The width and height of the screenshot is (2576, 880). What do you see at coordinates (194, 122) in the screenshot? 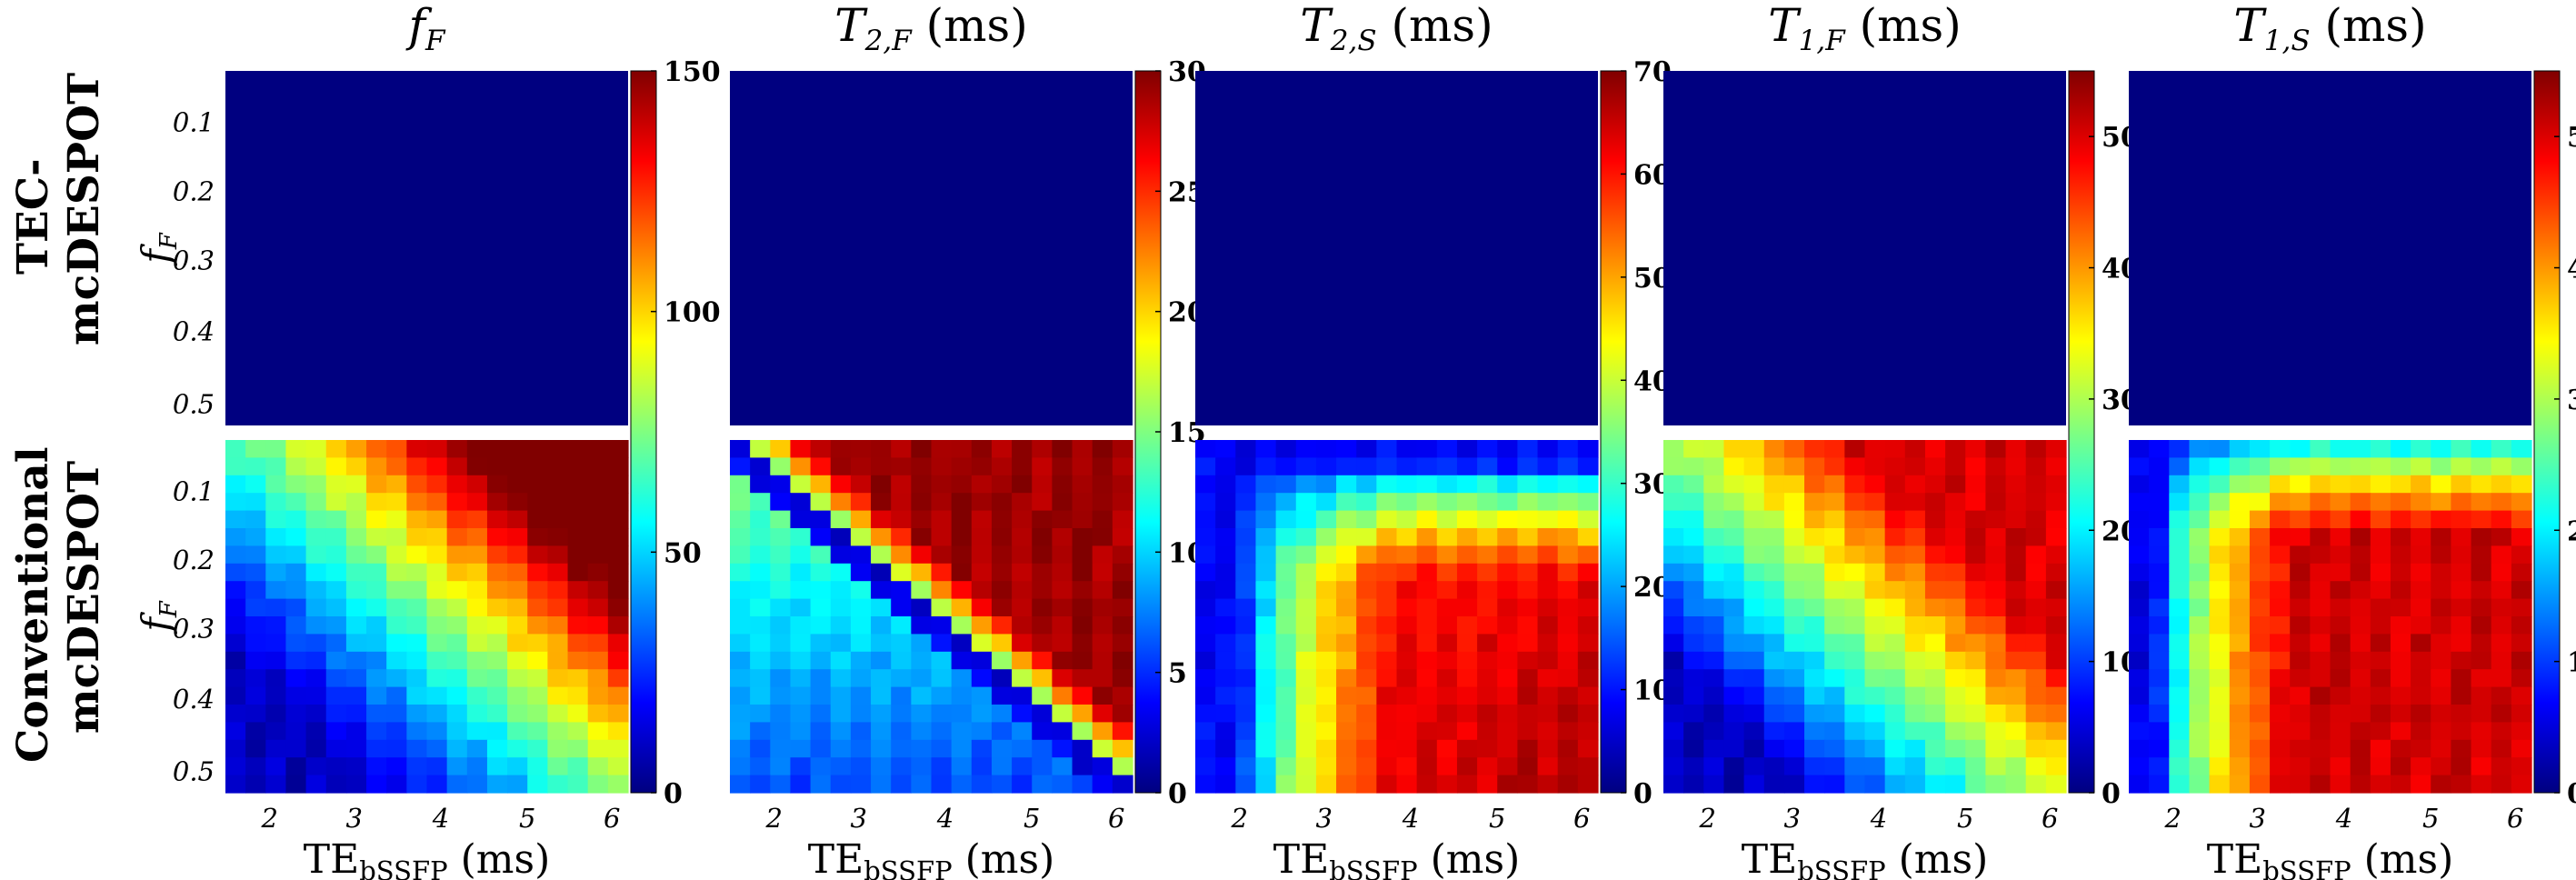
I see `y-tick-label: 0.1` at bounding box center [194, 122].